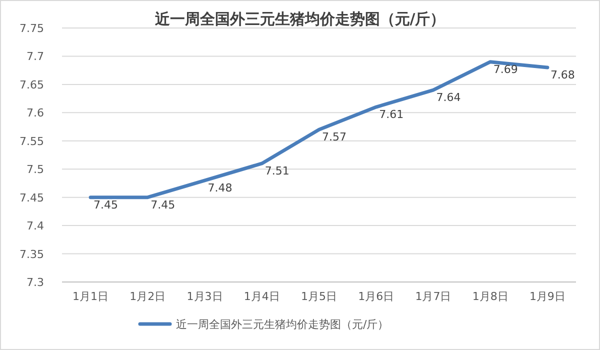 Image resolution: width=600 pixels, height=350 pixels. I want to click on y-tick-label: 7.45, so click(32, 197).